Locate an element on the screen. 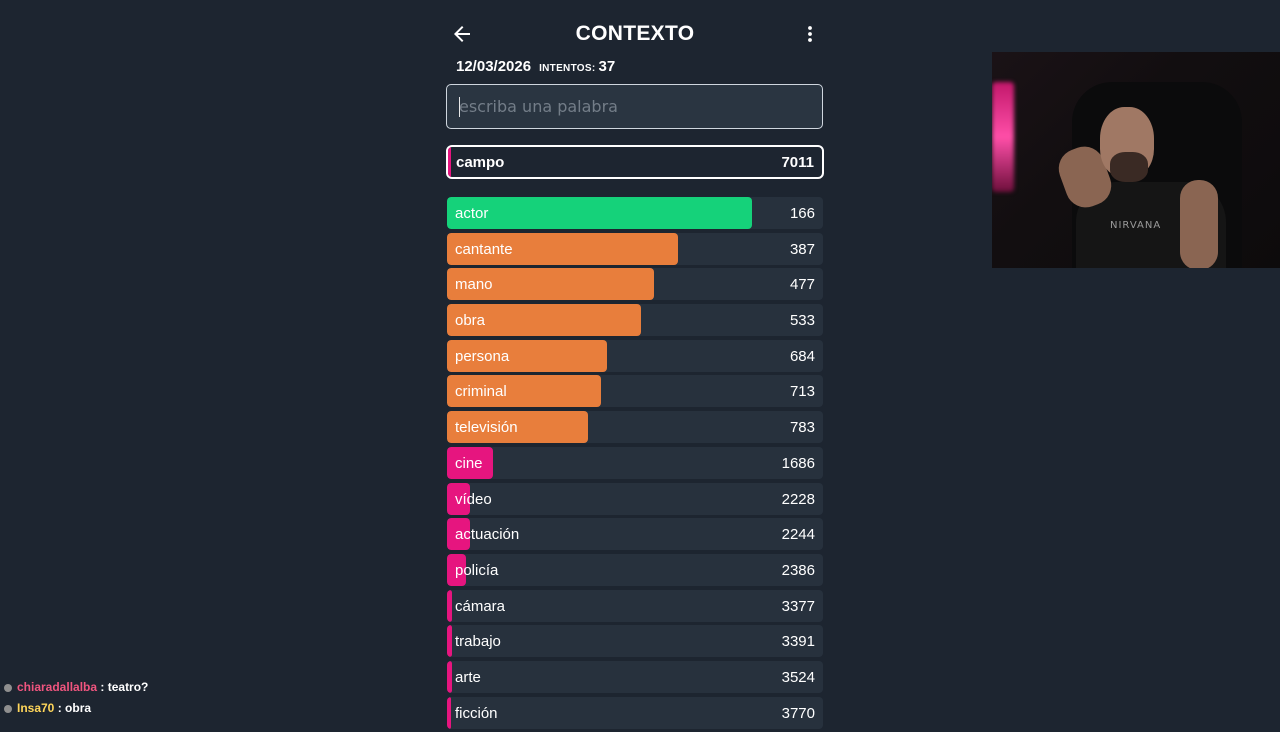 The height and width of the screenshot is (732, 1280). page-title: CONTEXTO is located at coordinates (635, 33).